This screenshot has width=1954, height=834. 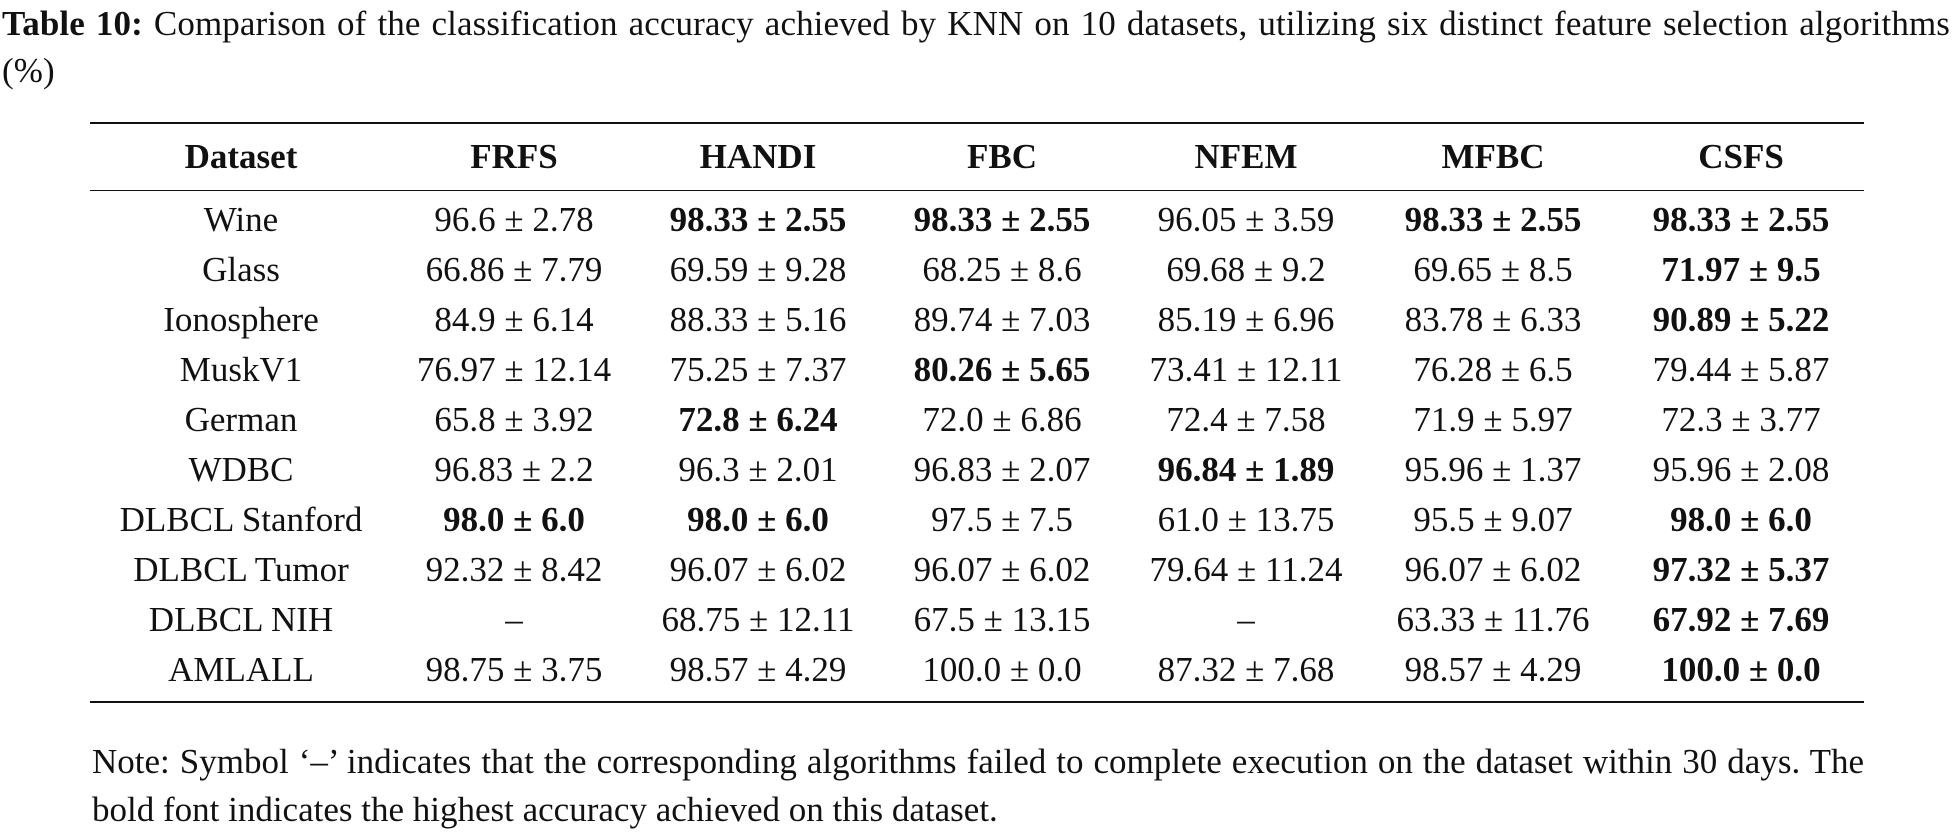 I want to click on accuracy-cell: 76.97 ± 12.14, so click(x=514, y=369).